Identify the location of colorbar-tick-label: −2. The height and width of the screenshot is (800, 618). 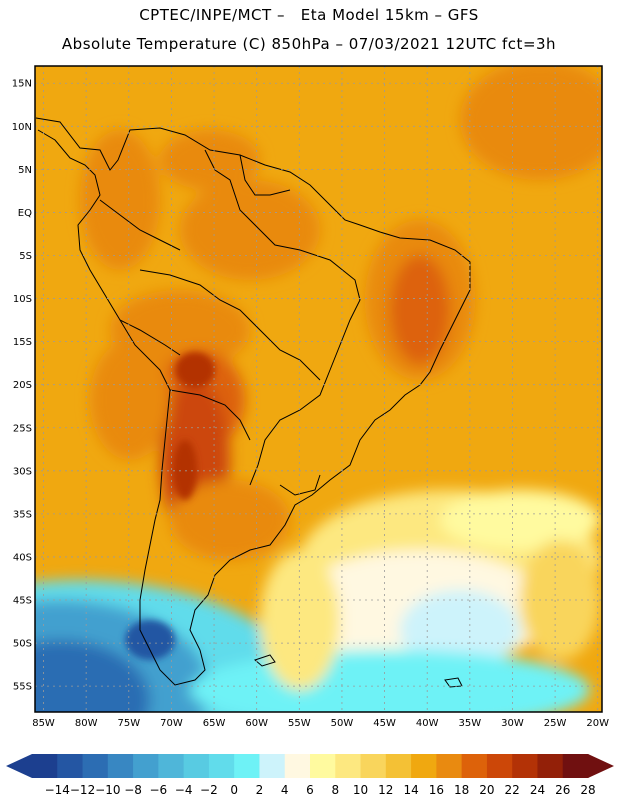
(209, 790).